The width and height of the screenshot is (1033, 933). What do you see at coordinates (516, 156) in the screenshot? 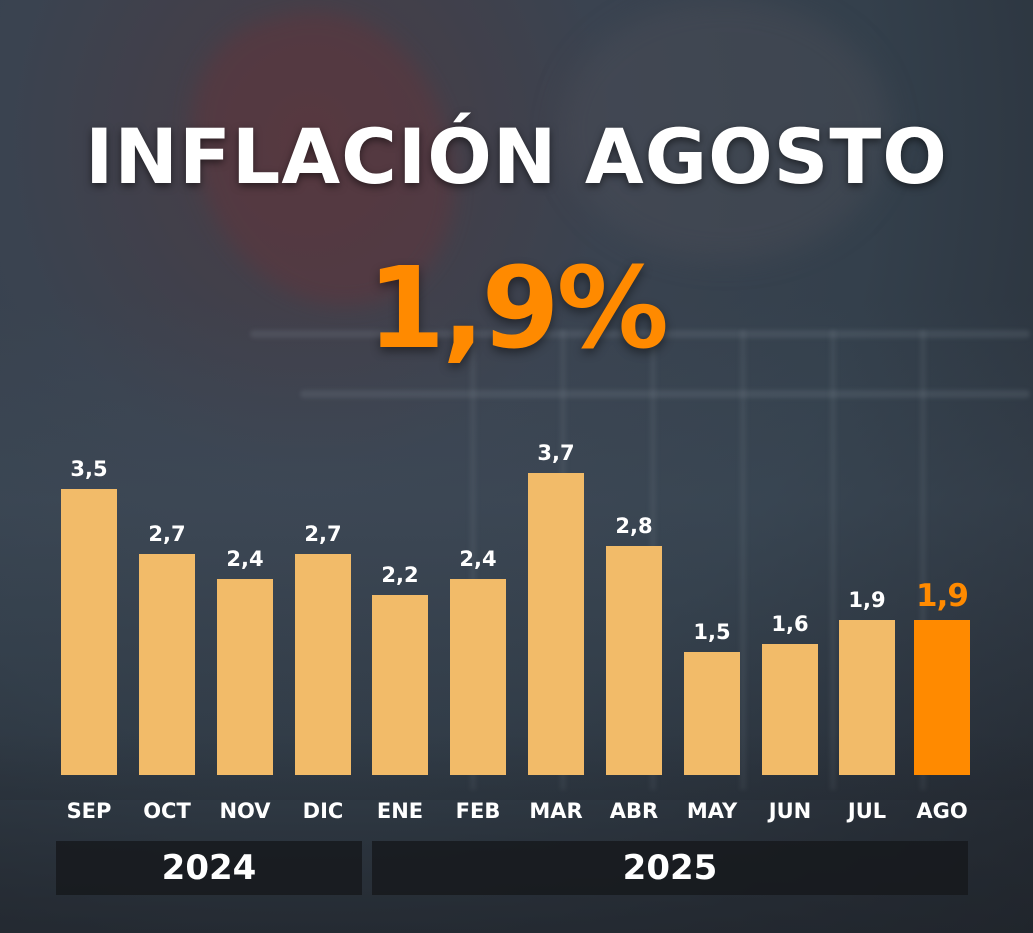
I see `chart-title: INFLACIÓN AGOSTO` at bounding box center [516, 156].